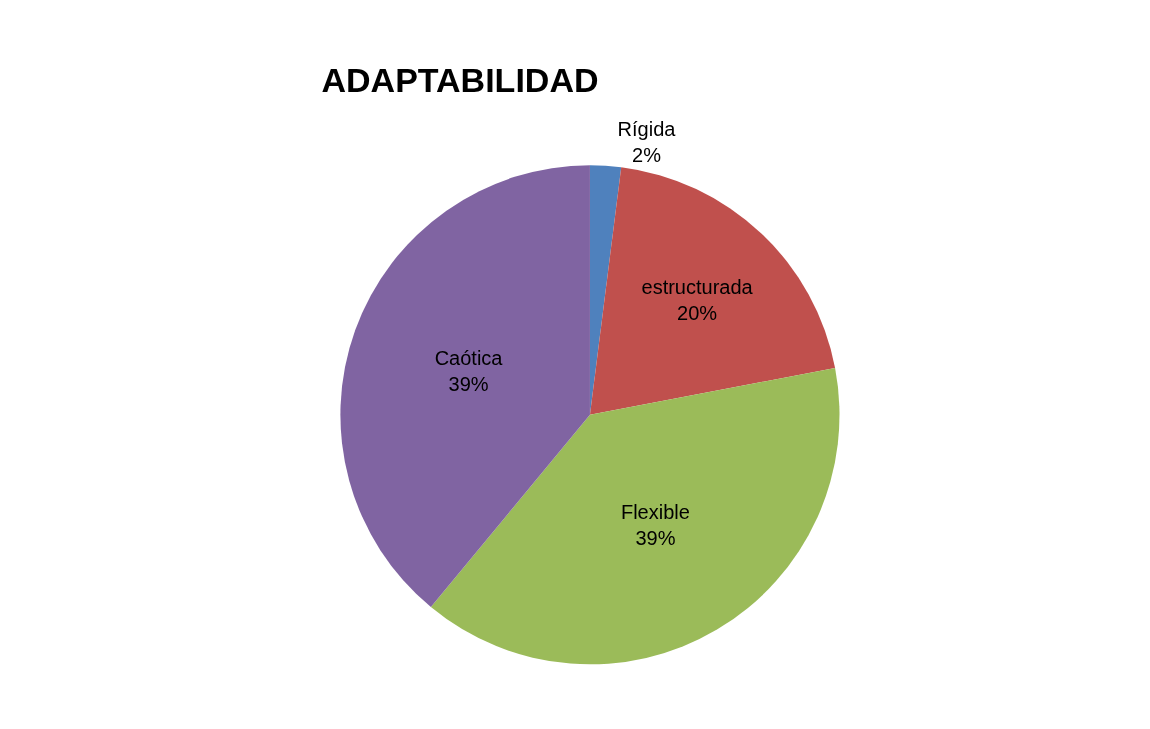  What do you see at coordinates (697, 287) in the screenshot?
I see `slice-label: estructurada` at bounding box center [697, 287].